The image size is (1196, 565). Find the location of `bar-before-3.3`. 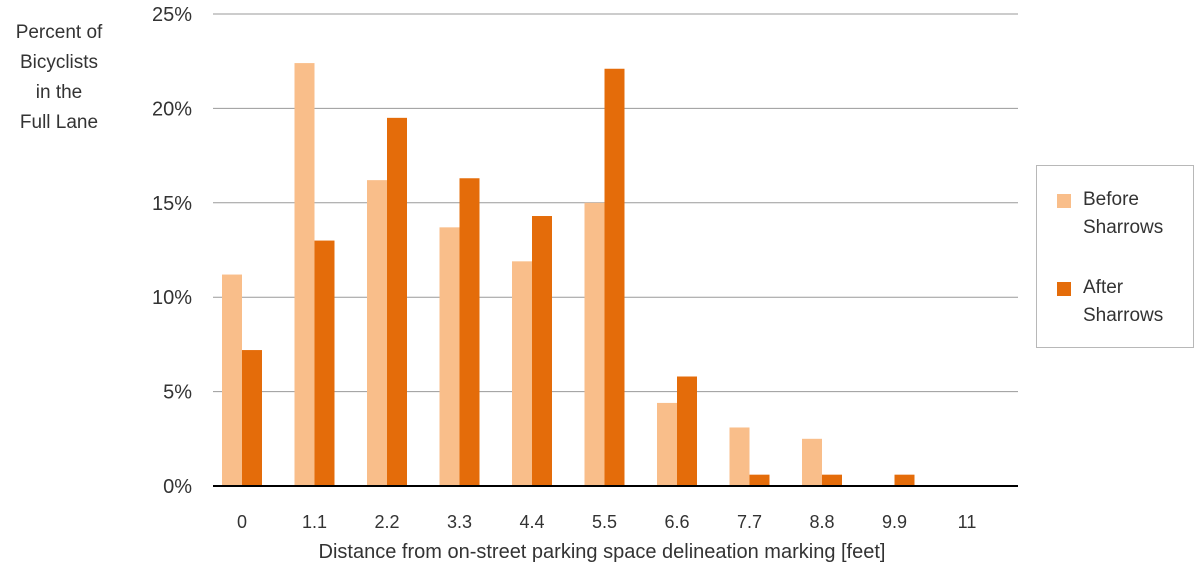

bar-before-3.3 is located at coordinates (449, 356).